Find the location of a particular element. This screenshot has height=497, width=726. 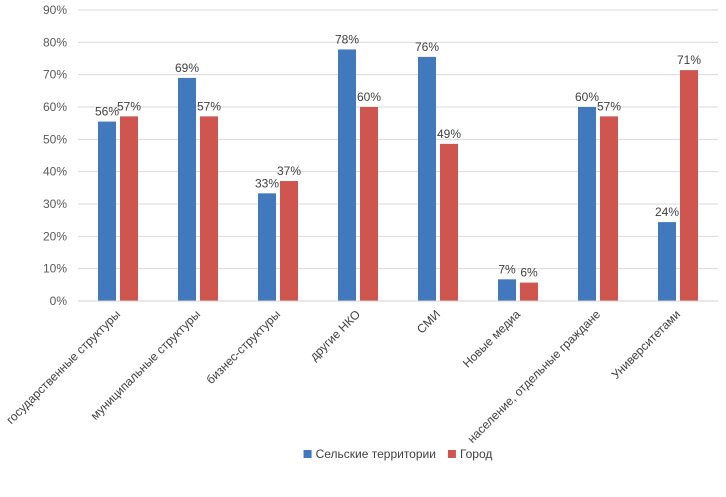

data-label: 7% is located at coordinates (507, 269).